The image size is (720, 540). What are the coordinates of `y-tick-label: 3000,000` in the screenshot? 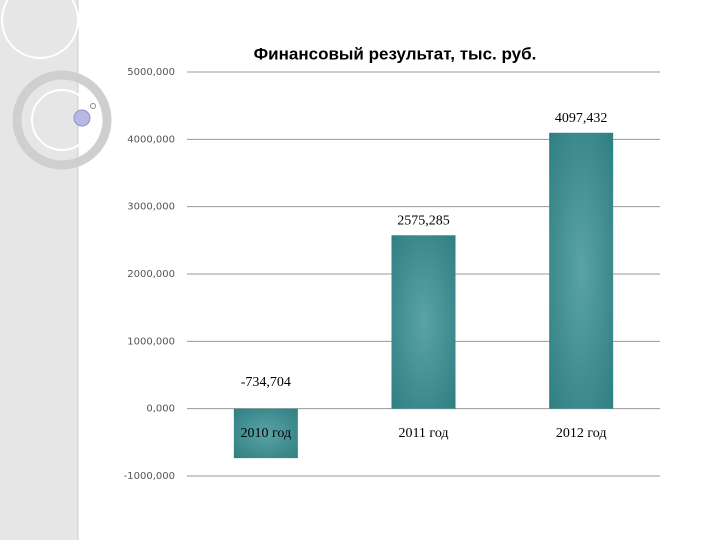 It's located at (151, 207).